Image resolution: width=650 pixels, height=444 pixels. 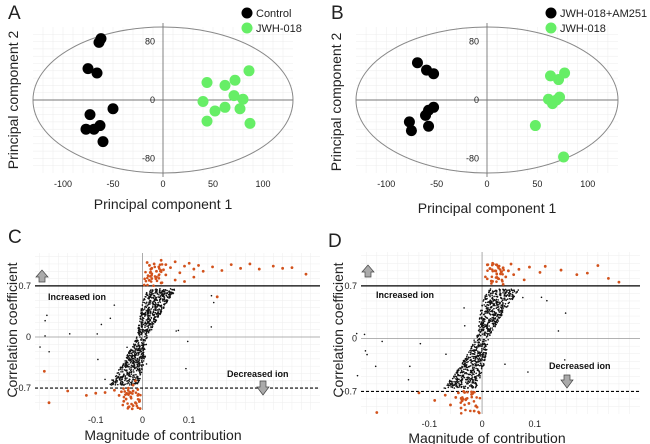 I want to click on legend-b-marker-am251, so click(x=551, y=13).